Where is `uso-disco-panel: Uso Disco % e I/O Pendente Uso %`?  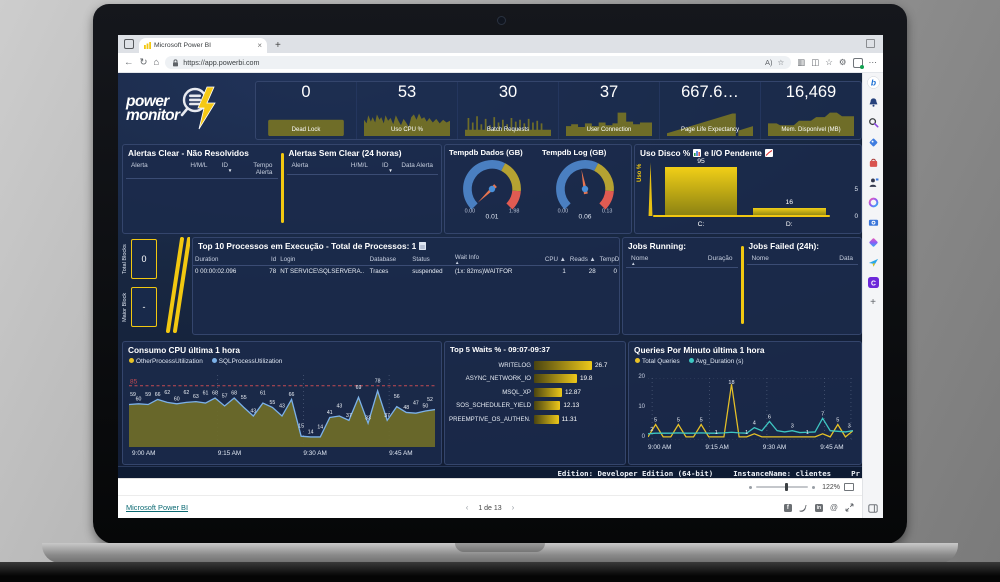 uso-disco-panel: Uso Disco % e I/O Pendente Uso % is located at coordinates (748, 189).